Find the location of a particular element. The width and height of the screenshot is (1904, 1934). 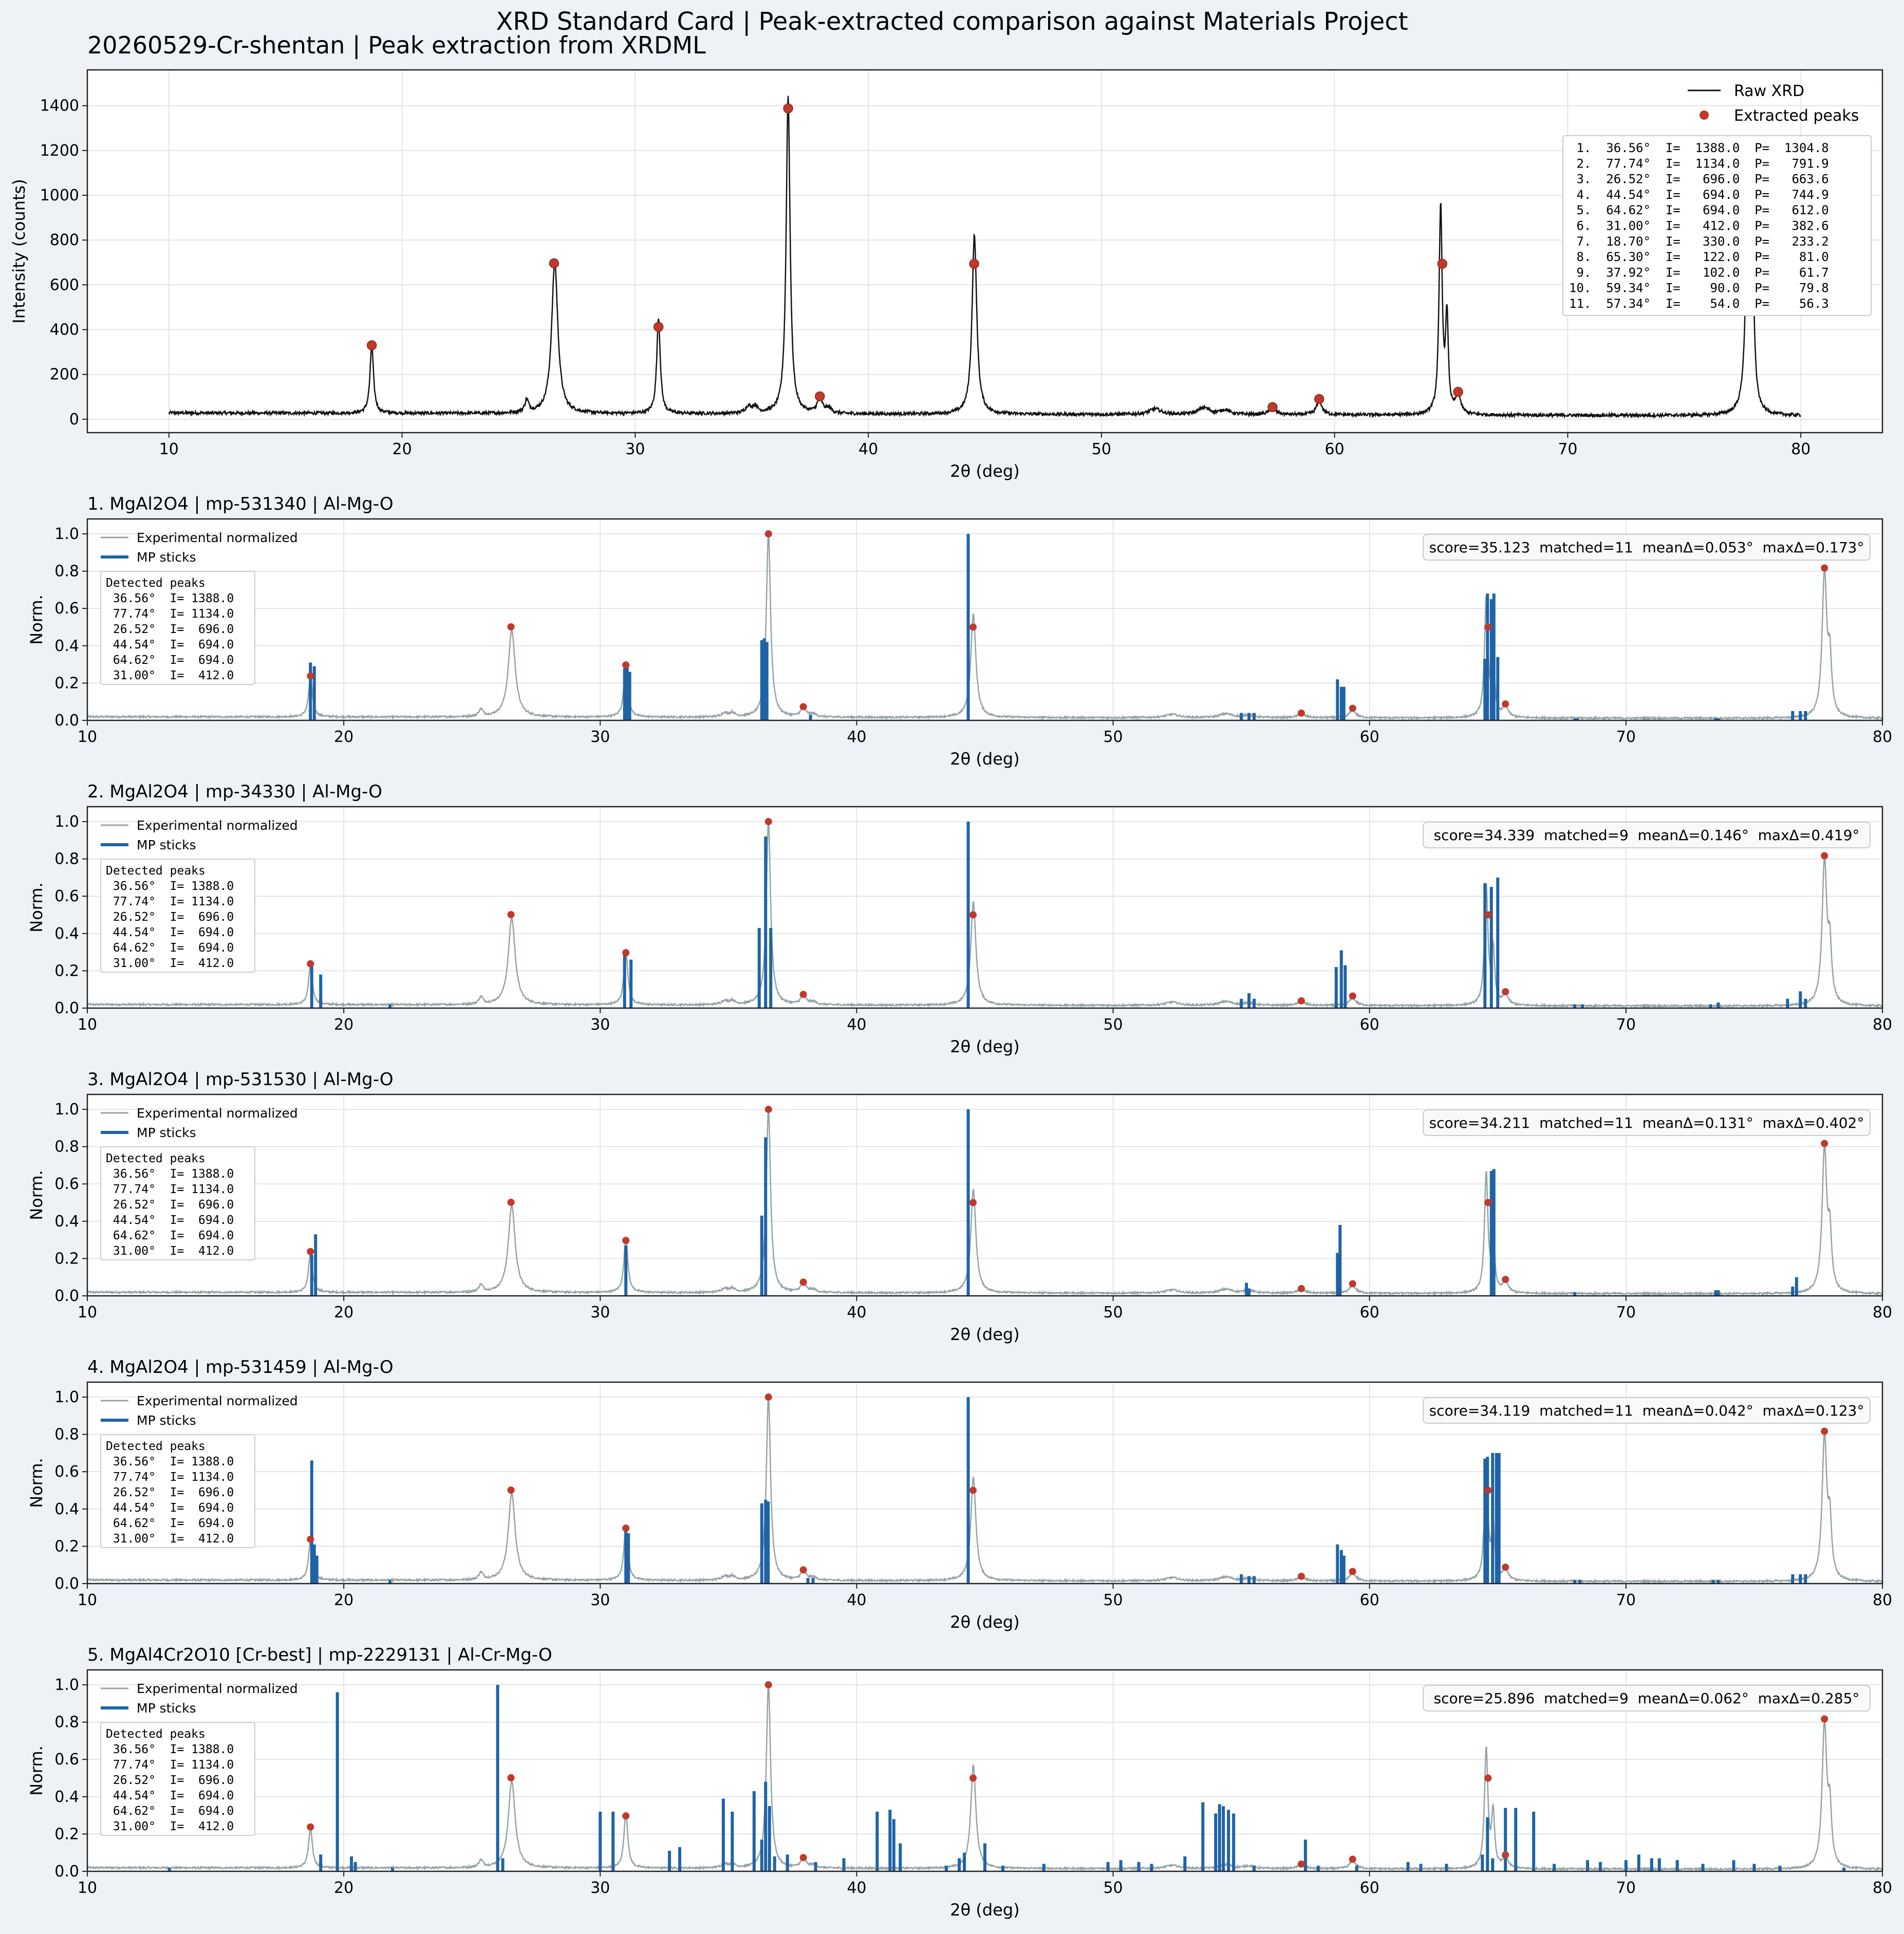

candidate-ylabel: Norm. is located at coordinates (37, 619).